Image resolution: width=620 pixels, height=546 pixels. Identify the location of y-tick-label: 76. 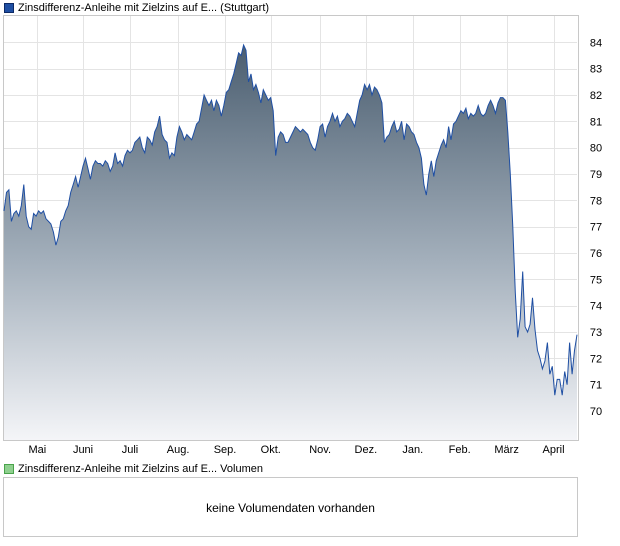
(596, 254).